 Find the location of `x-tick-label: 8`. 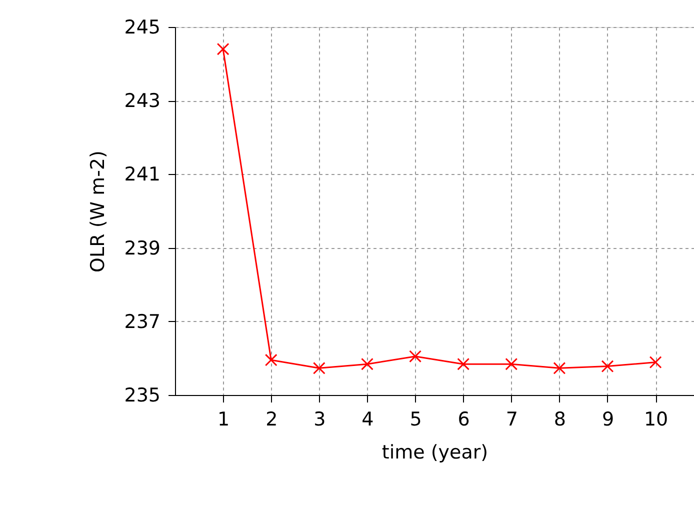

x-tick-label: 8 is located at coordinates (560, 419).